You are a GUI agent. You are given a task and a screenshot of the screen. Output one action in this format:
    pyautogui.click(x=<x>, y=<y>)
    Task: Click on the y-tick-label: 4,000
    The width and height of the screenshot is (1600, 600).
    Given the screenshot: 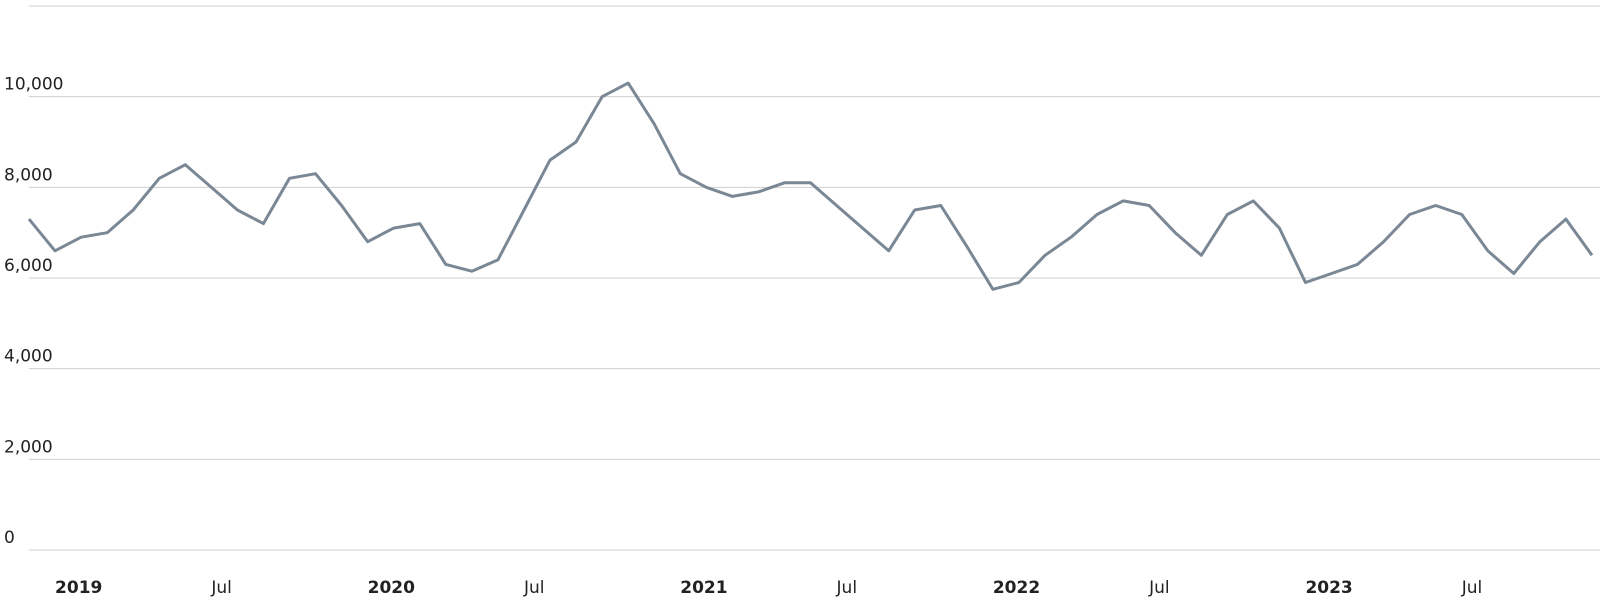 What is the action you would take?
    pyautogui.click(x=28, y=357)
    